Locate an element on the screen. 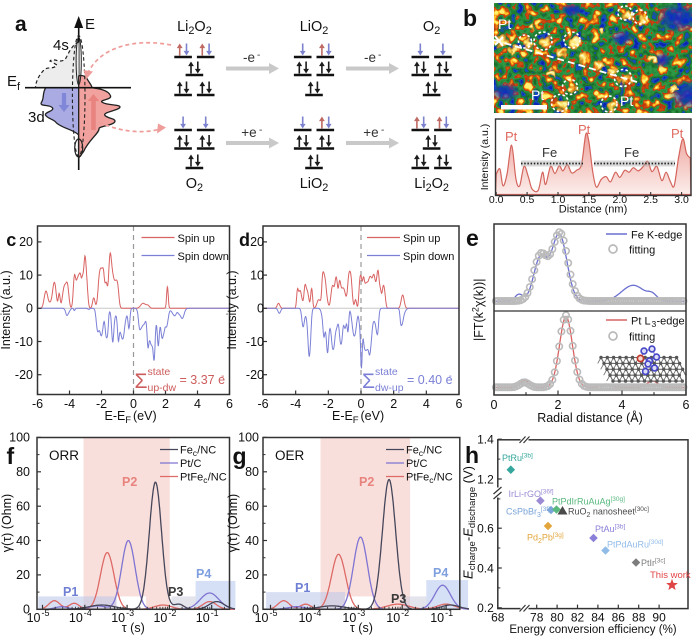  svg-text: 100 is located at coordinates (19, 438).